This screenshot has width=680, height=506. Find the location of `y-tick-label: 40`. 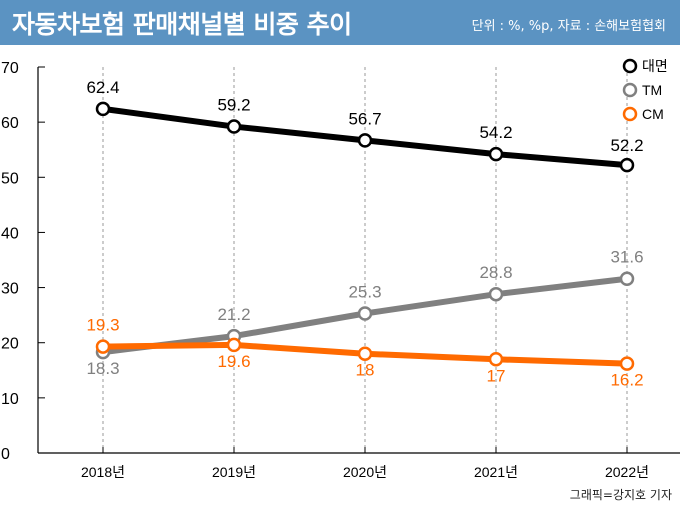

y-tick-label: 40 is located at coordinates (10, 233).